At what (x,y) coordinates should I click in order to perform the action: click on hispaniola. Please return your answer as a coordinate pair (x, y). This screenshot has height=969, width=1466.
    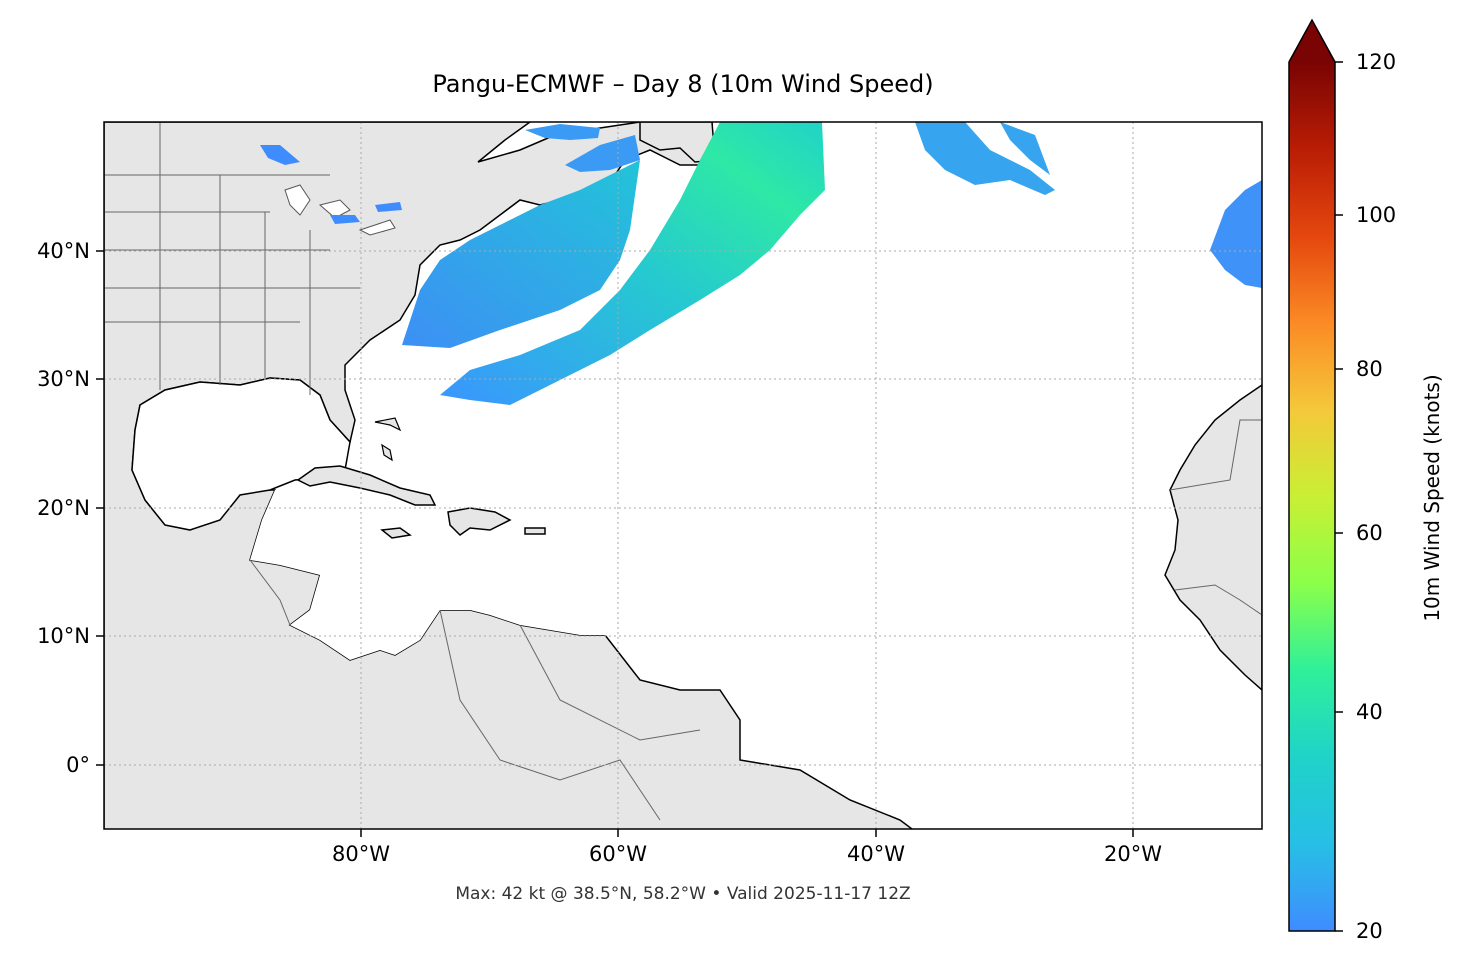
    Looking at the image, I should click on (479, 521).